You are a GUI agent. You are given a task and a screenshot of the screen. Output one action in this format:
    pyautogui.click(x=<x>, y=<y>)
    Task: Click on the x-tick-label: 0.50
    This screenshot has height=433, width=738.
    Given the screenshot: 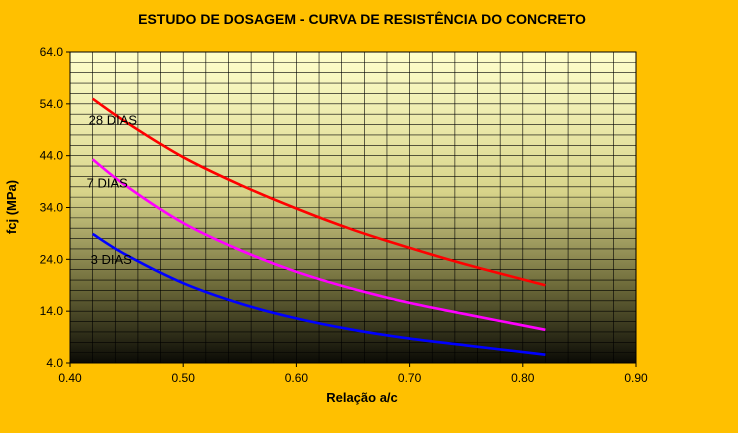 What is the action you would take?
    pyautogui.click(x=184, y=378)
    